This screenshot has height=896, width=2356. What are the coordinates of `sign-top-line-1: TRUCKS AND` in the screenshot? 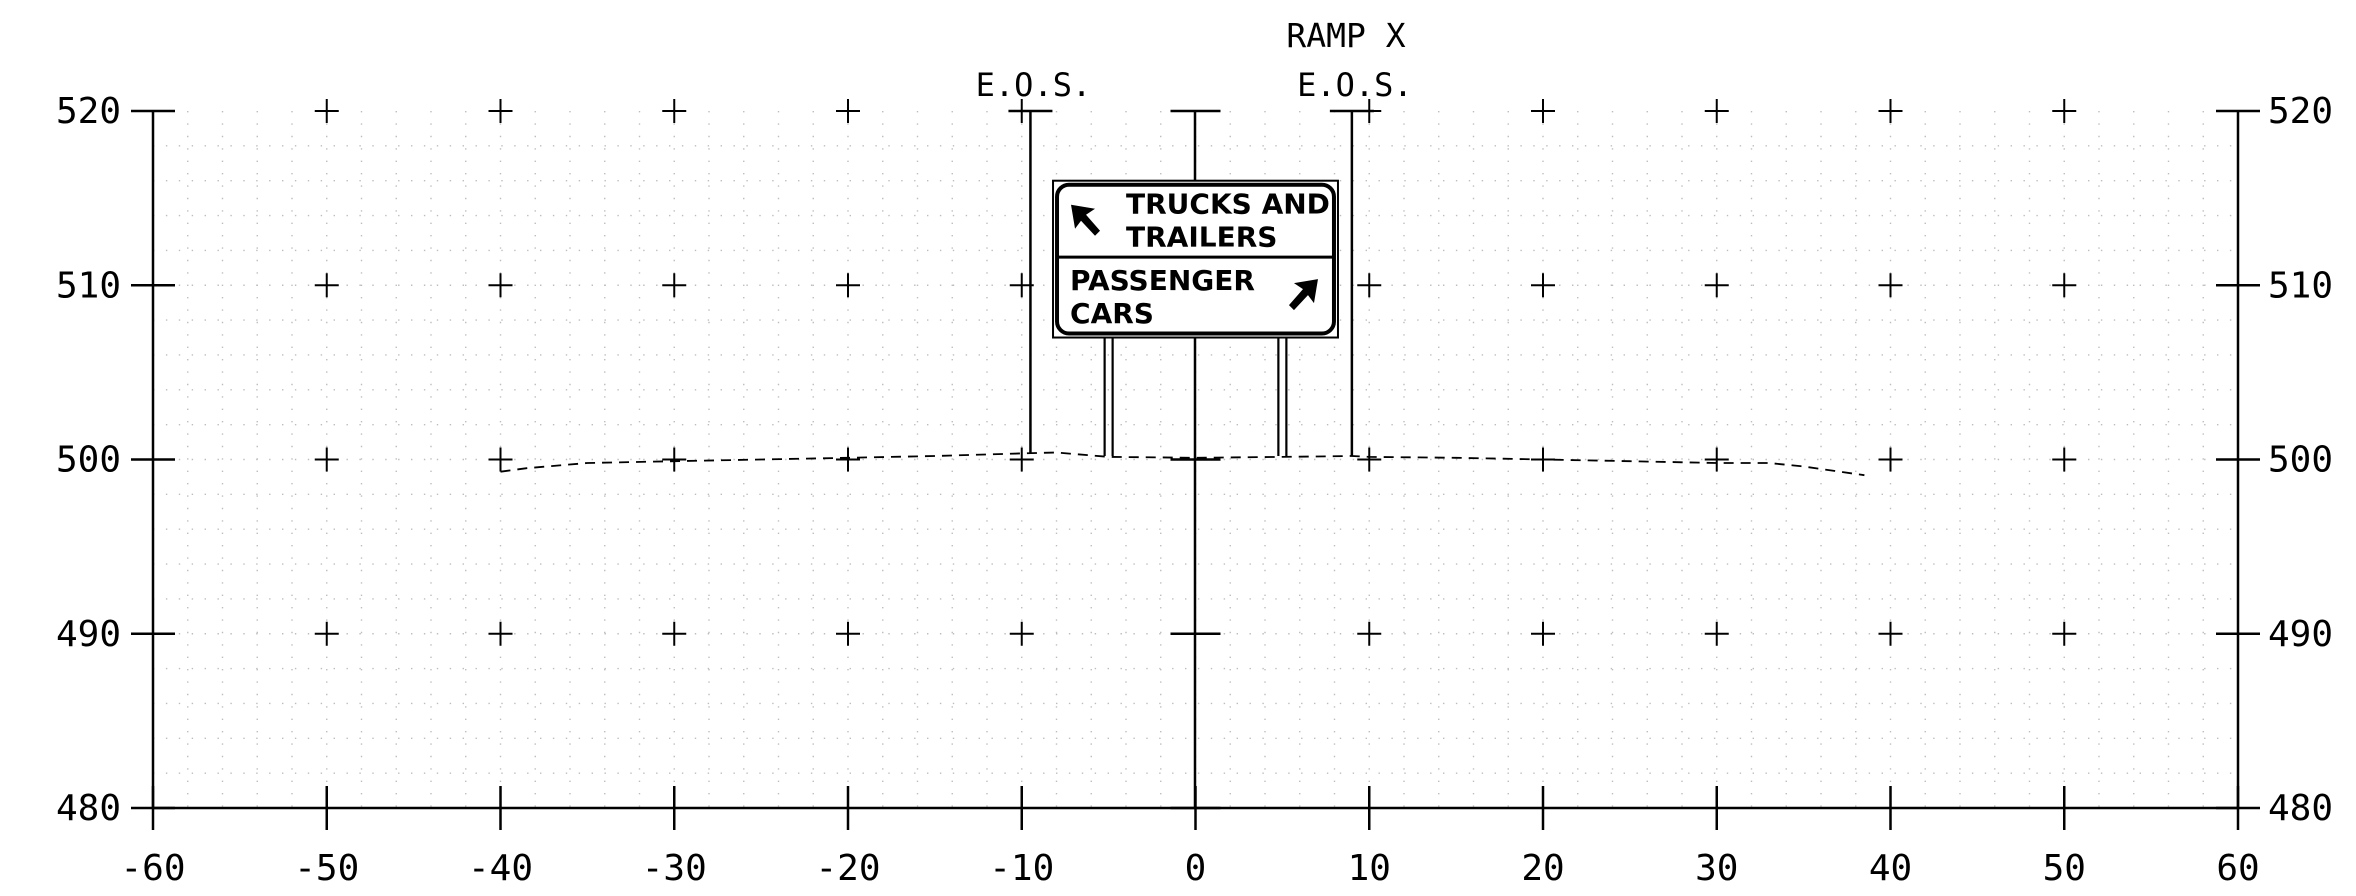 It's located at (1228, 204).